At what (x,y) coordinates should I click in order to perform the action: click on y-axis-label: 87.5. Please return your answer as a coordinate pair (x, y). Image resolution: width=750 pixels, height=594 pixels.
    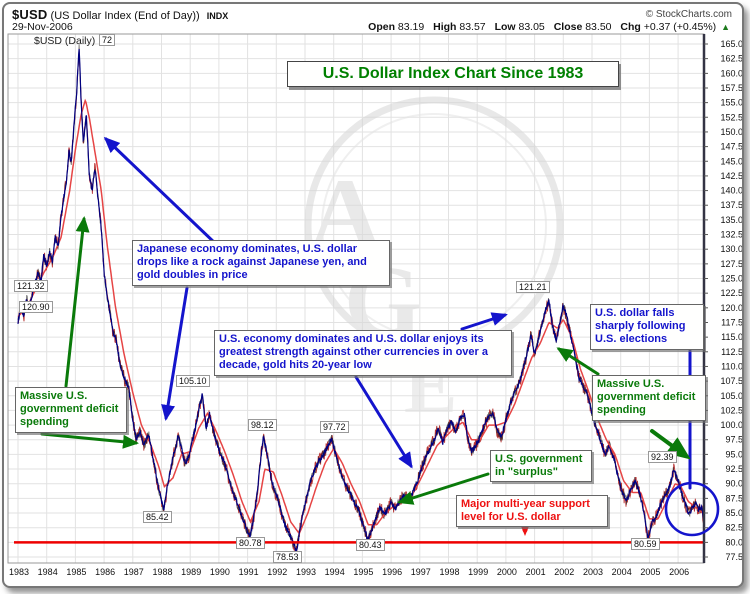
    Looking at the image, I should click on (734, 498).